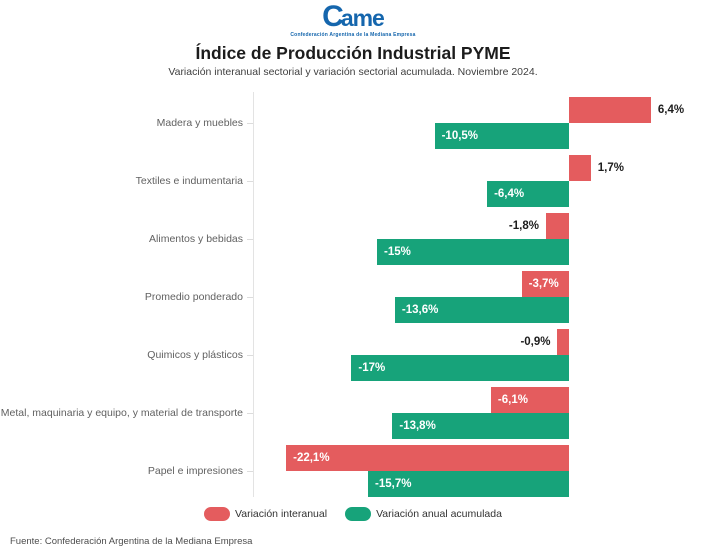 This screenshot has width=706, height=555. What do you see at coordinates (397, 252) in the screenshot?
I see `value-label: -15%` at bounding box center [397, 252].